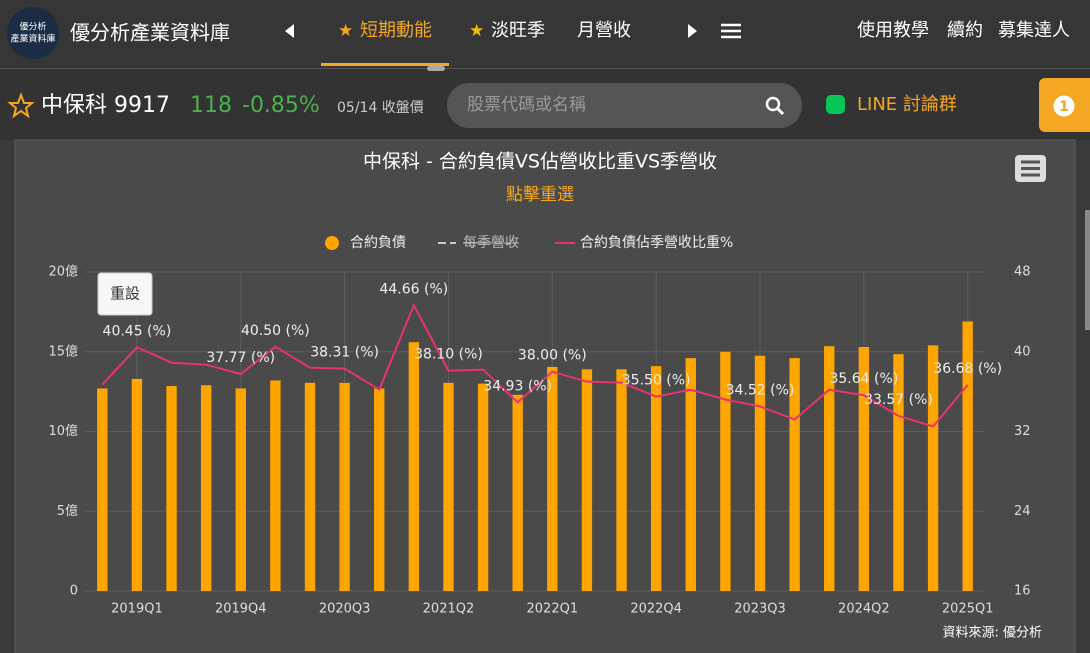  I want to click on data-label: 38.10 (%), so click(448, 355).